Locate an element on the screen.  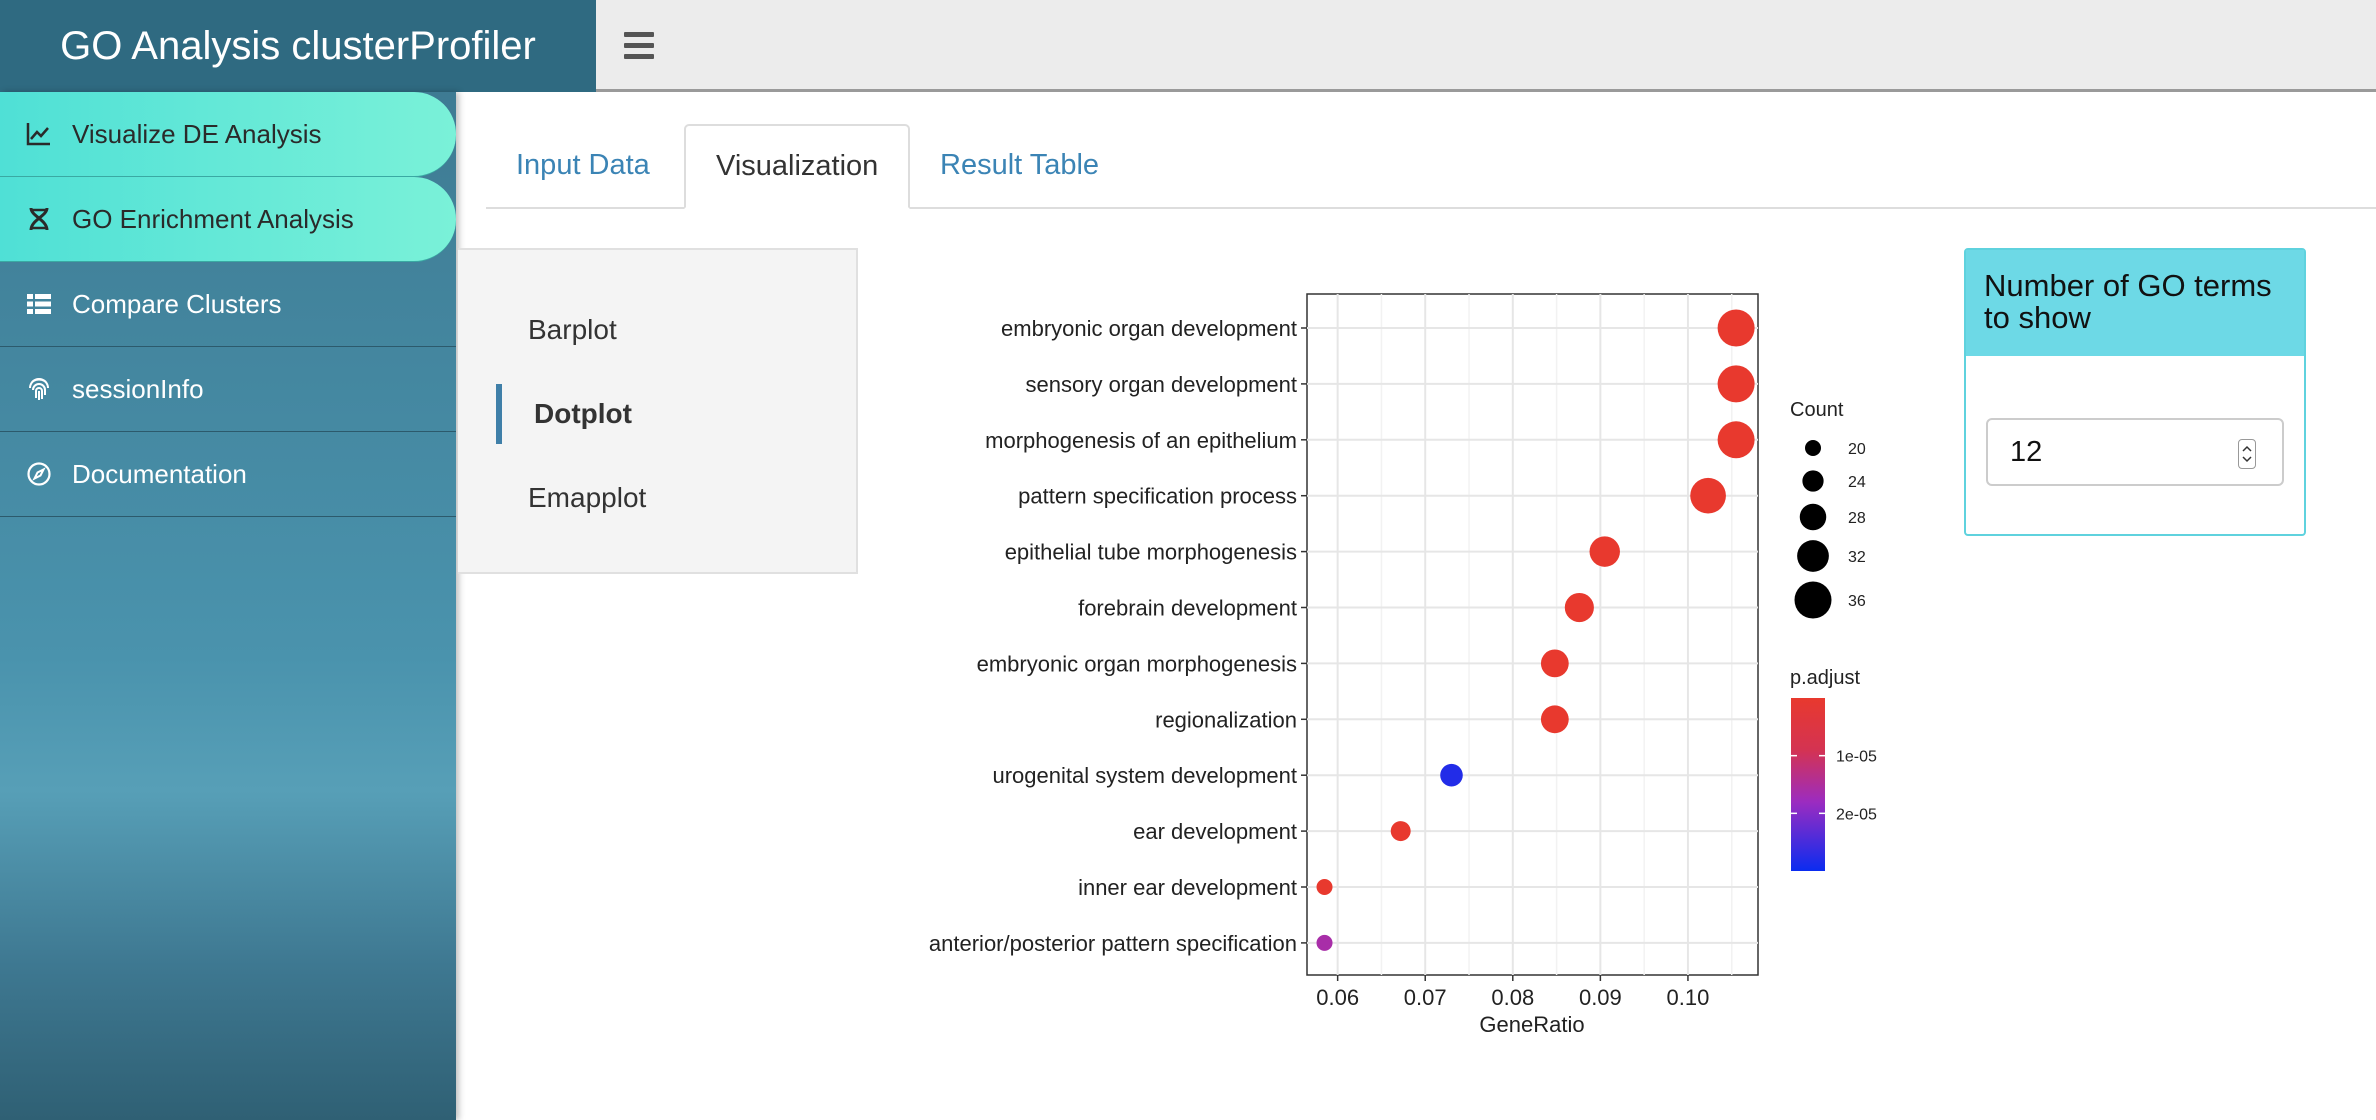
color-legend: 1e-05 2e-05 is located at coordinates (1834, 786).